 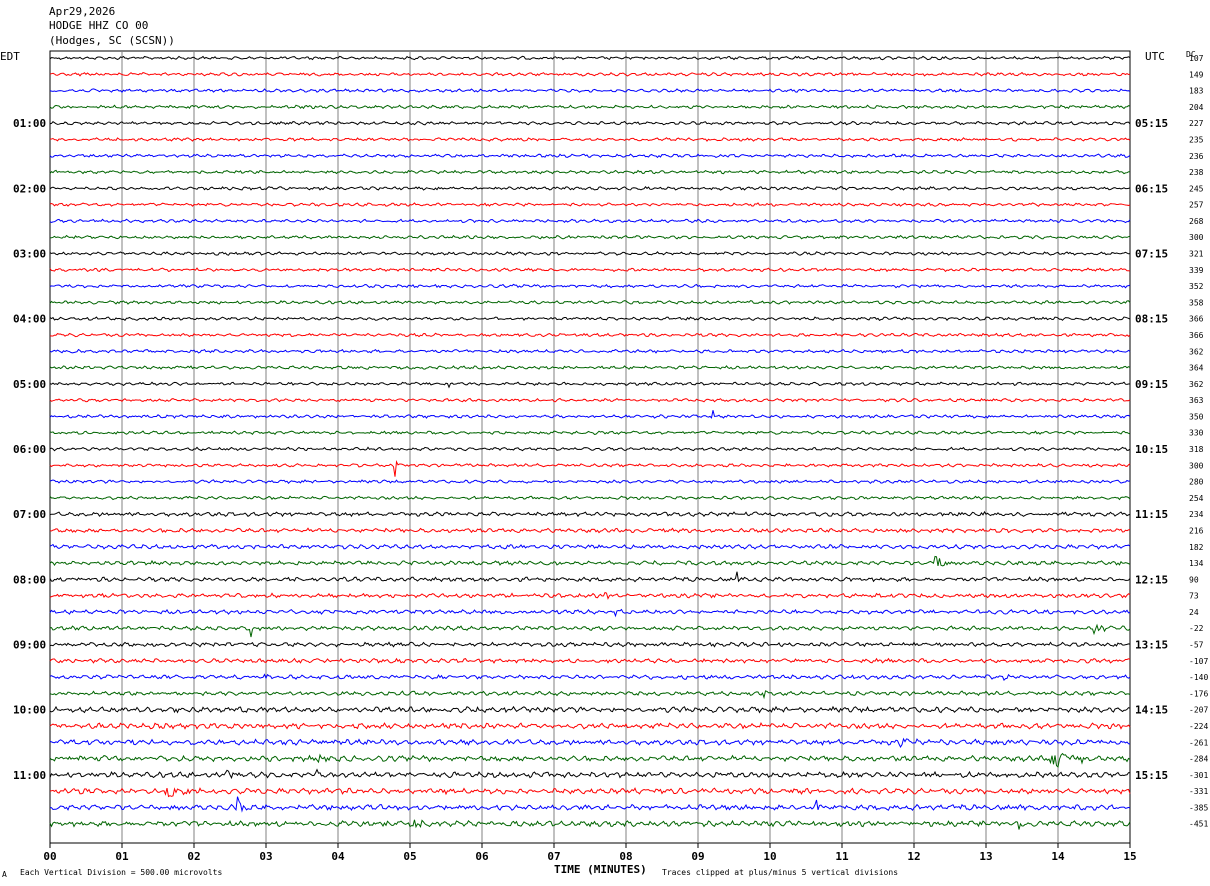 What do you see at coordinates (1194, 596) in the screenshot?
I see `dc-offset-label: 73` at bounding box center [1194, 596].